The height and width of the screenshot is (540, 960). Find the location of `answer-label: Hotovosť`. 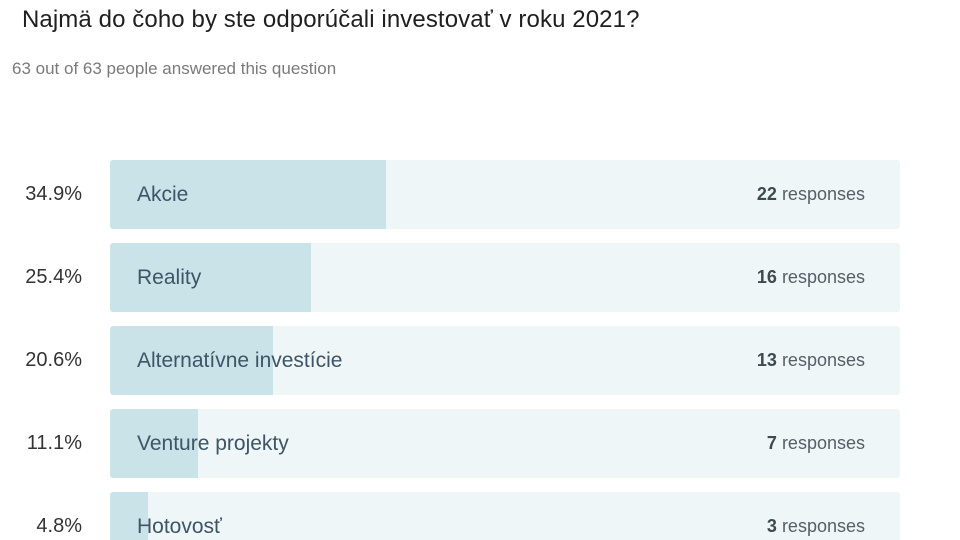

answer-label: Hotovosť is located at coordinates (179, 526).